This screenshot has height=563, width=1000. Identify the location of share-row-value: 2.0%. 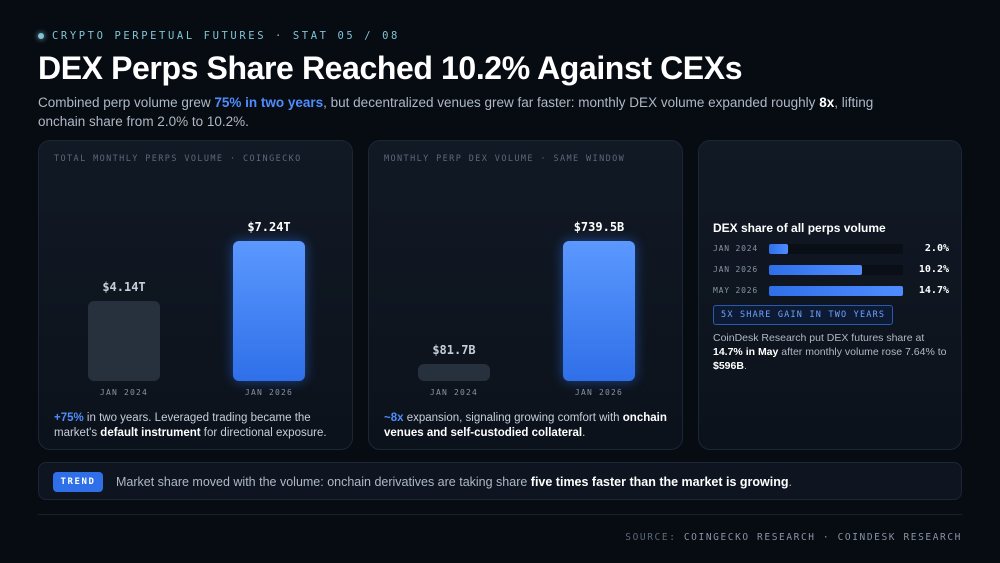
(936, 248).